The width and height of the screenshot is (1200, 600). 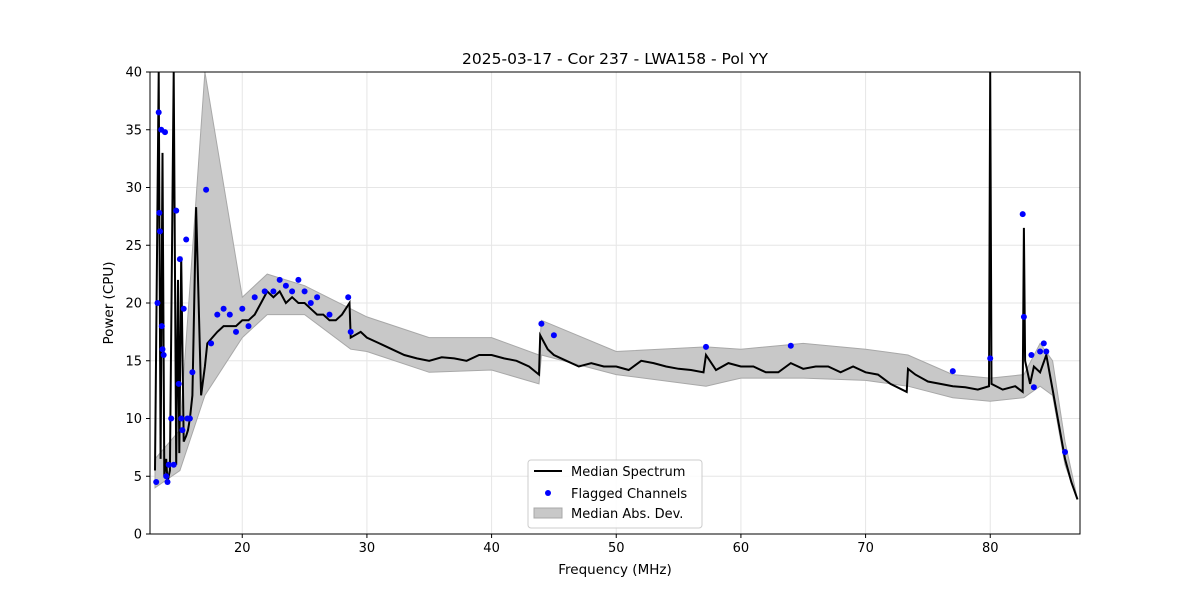 I want to click on y-axis-ticks: 0 5 10 15 20 25 30 35 40, so click(x=137, y=304).